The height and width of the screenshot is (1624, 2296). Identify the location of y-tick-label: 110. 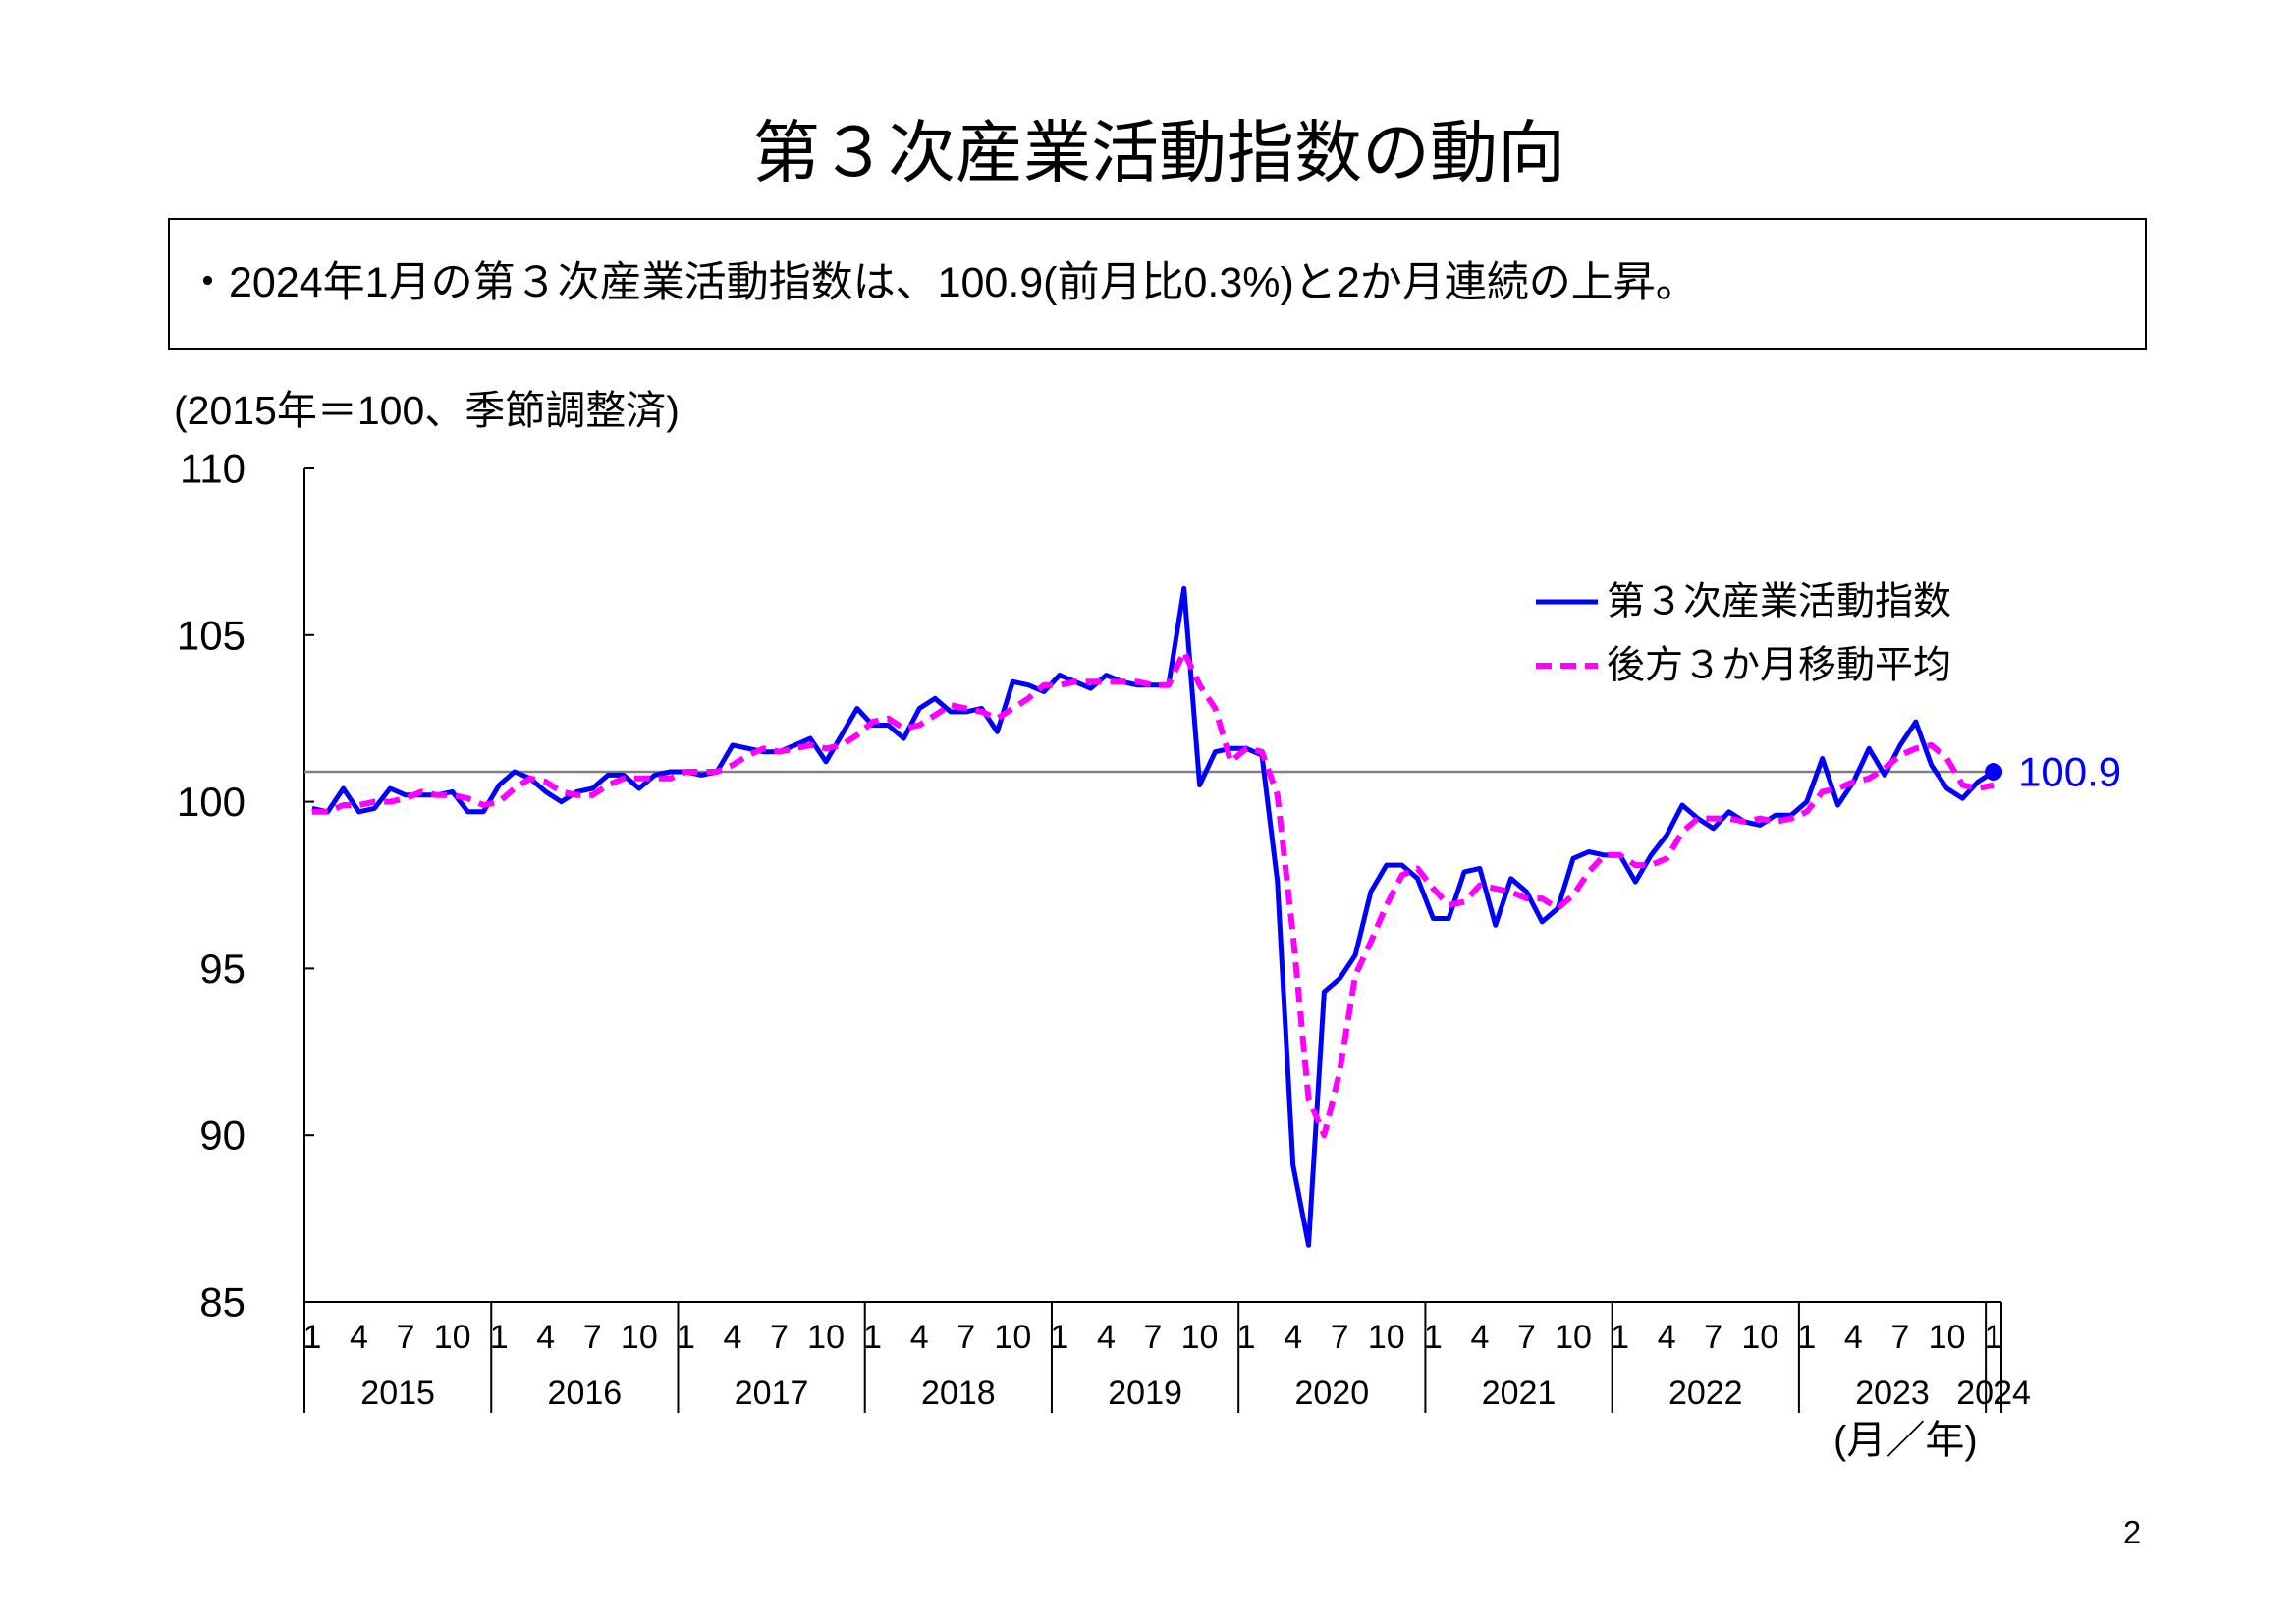
(213, 469).